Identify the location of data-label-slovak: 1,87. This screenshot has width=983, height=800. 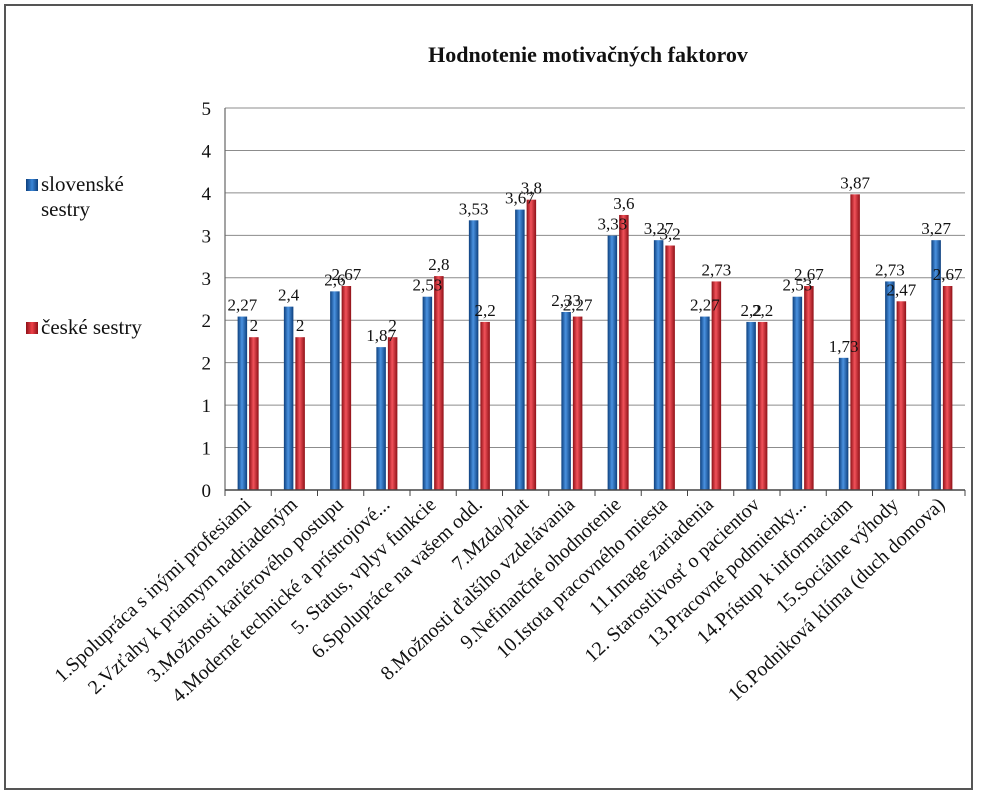
(381, 335).